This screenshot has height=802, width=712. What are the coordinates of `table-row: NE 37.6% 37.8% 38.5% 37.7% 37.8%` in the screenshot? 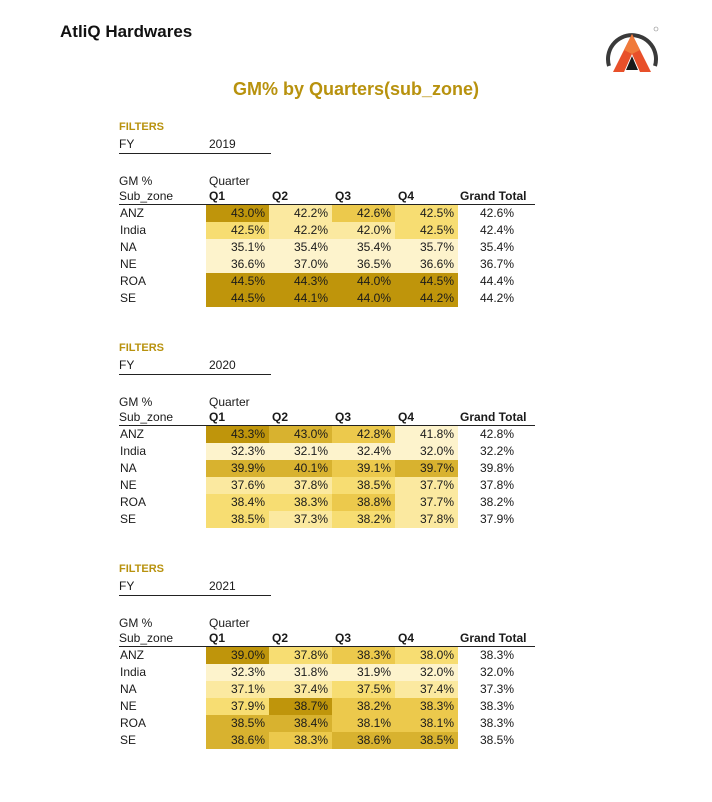 It's located at (329, 485).